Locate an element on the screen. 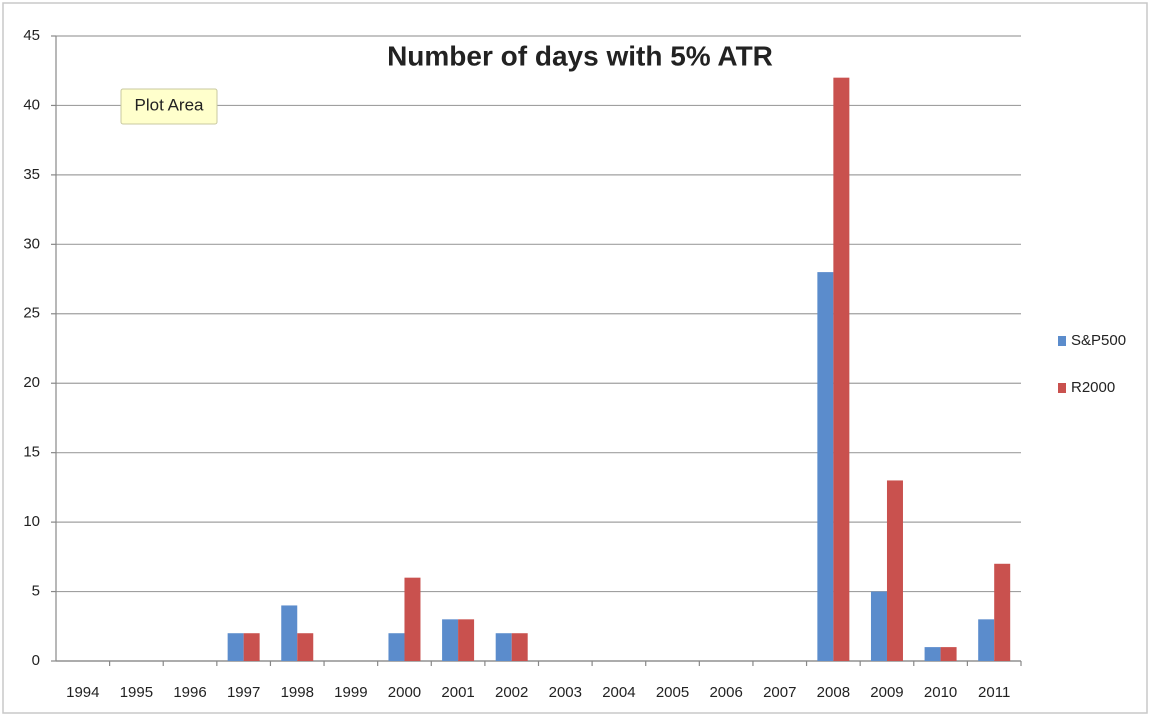 Image resolution: width=1151 pixels, height=717 pixels. y-tick-label: 10 is located at coordinates (31, 521).